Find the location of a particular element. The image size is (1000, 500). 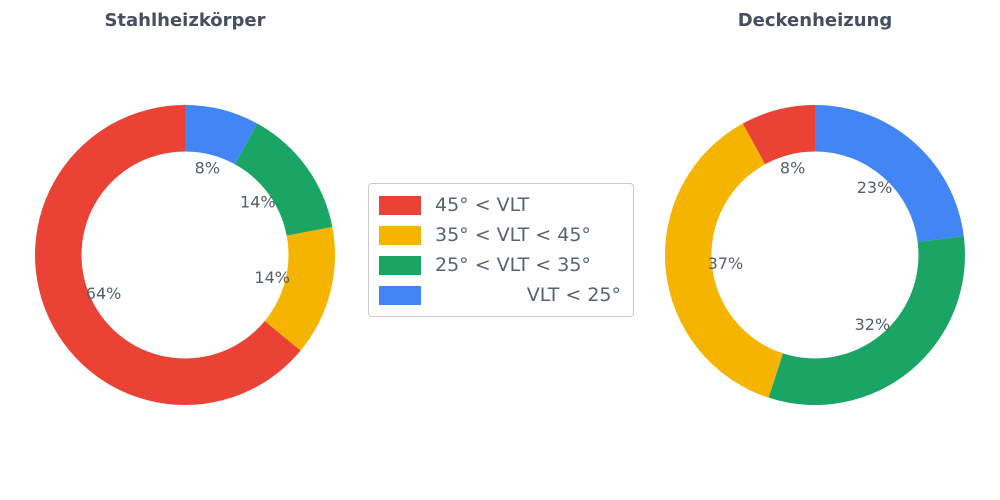

legend-item: 45° < VLT is located at coordinates (500, 205).